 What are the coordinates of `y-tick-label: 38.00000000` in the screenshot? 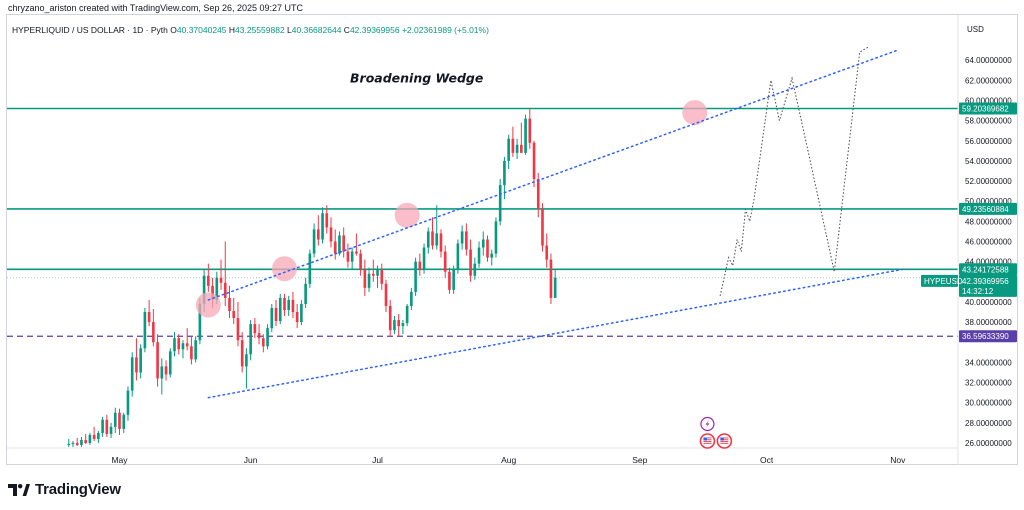 It's located at (988, 322).